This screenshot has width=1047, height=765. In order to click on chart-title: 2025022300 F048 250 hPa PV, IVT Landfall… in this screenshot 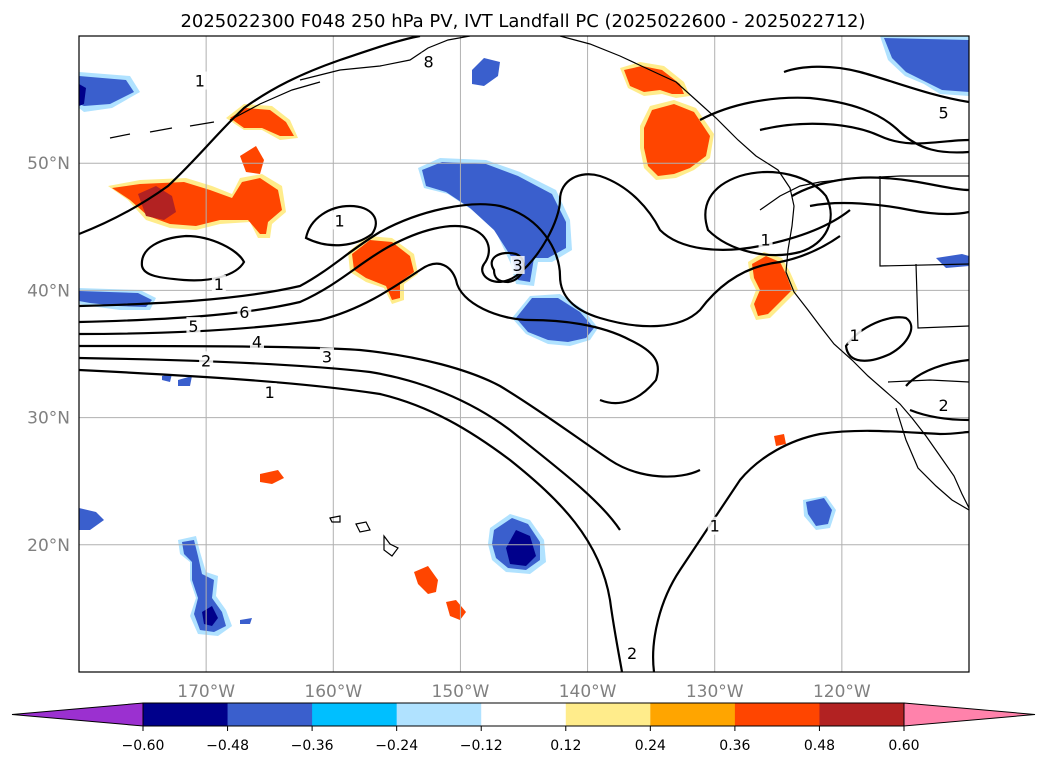, I will do `click(522, 21)`.